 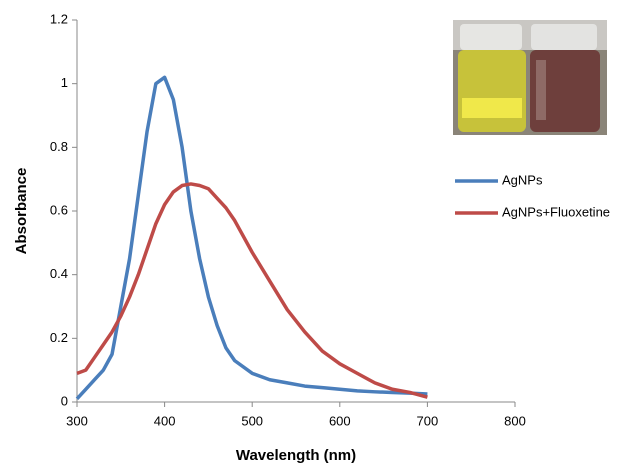 I want to click on y-tick-label: 0, so click(x=64, y=400).